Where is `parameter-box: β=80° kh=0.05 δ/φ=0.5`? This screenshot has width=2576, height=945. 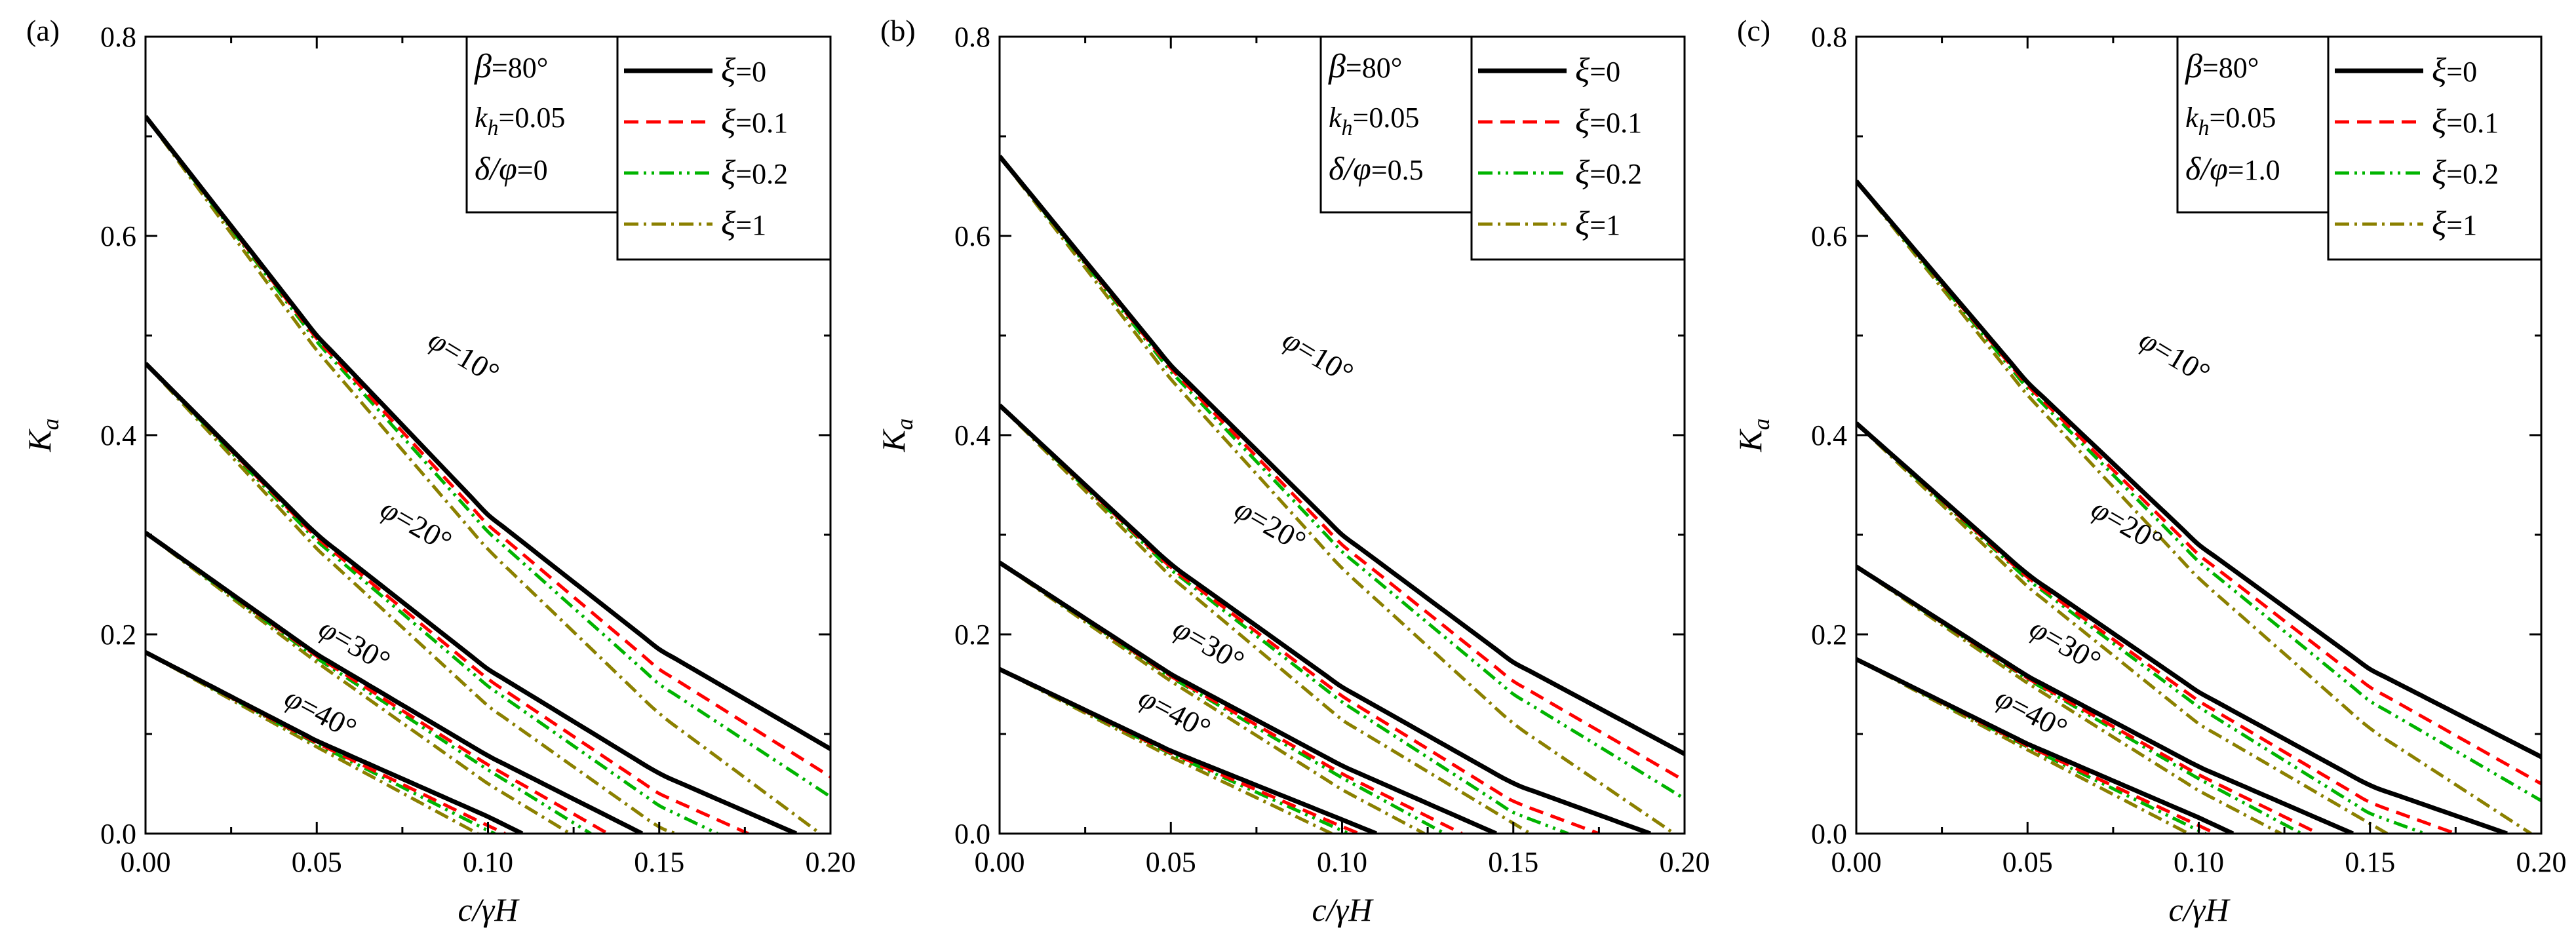 parameter-box: β=80° kh=0.05 δ/φ=0.5 is located at coordinates (1396, 125).